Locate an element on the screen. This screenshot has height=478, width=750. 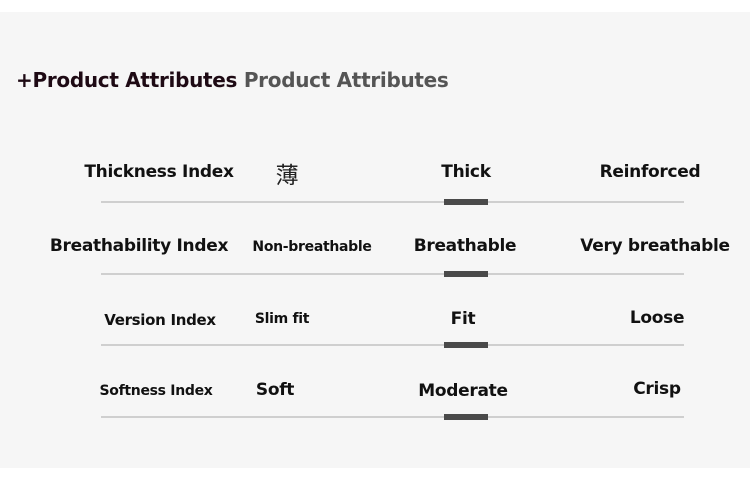
option-low: Slim fit is located at coordinates (282, 319).